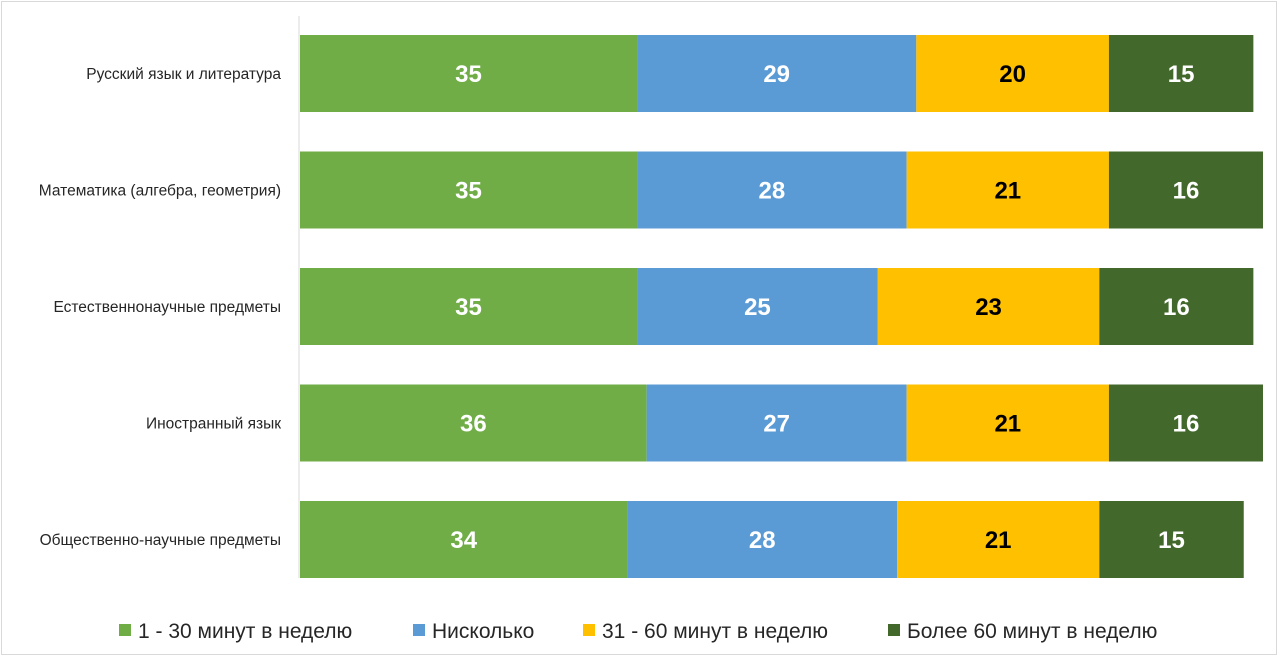 This screenshot has width=1280, height=658. I want to click on data-label: 36, so click(473, 424).